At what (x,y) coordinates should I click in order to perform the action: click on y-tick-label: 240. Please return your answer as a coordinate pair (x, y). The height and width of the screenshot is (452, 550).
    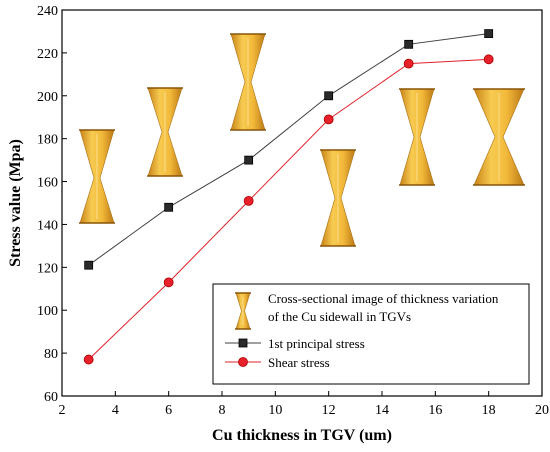
    Looking at the image, I should click on (47, 11).